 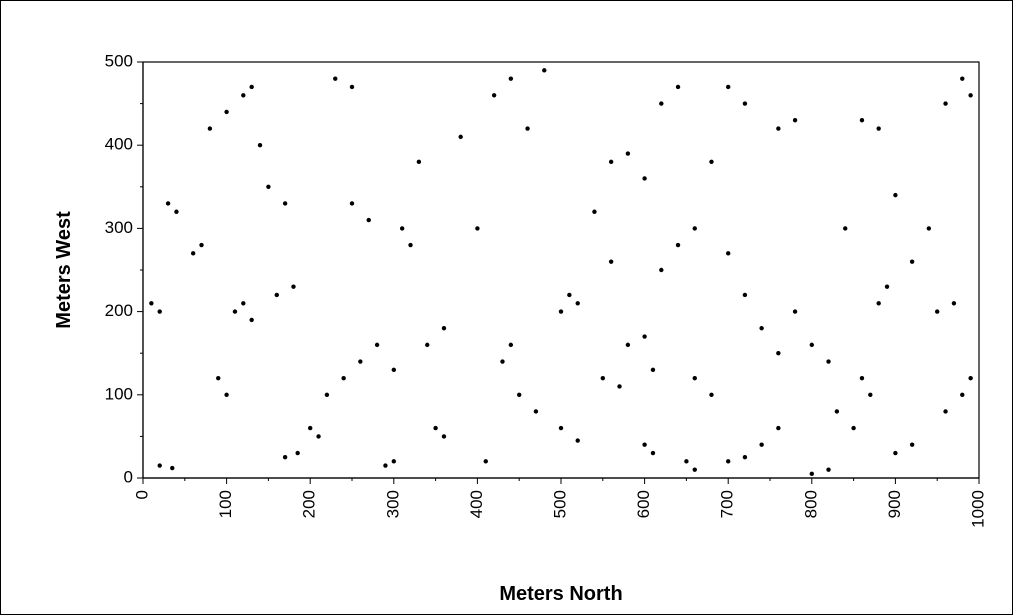 I want to click on x-tick-label: 0, so click(x=141, y=494).